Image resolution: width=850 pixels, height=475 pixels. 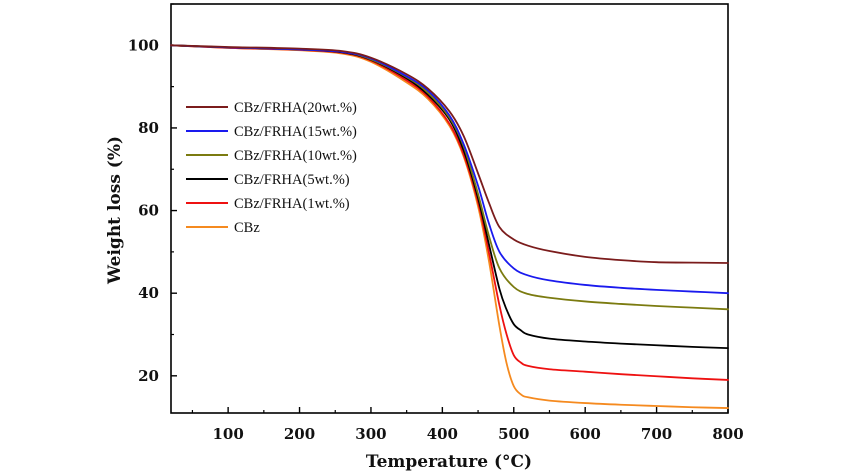 What do you see at coordinates (370, 434) in the screenshot?
I see `x-tick-label: 300` at bounding box center [370, 434].